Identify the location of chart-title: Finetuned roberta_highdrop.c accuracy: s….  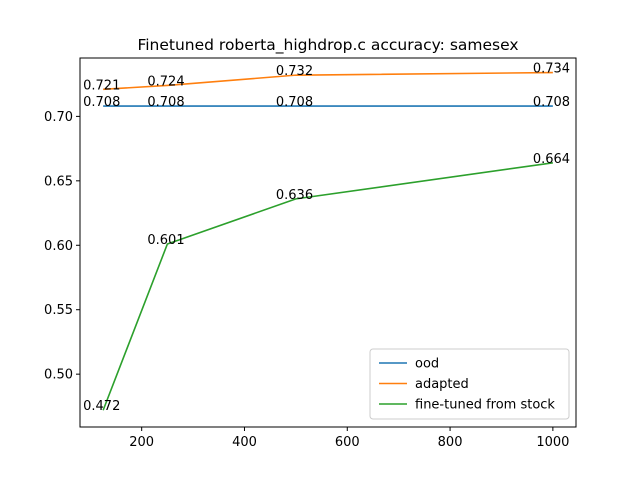
(327, 45).